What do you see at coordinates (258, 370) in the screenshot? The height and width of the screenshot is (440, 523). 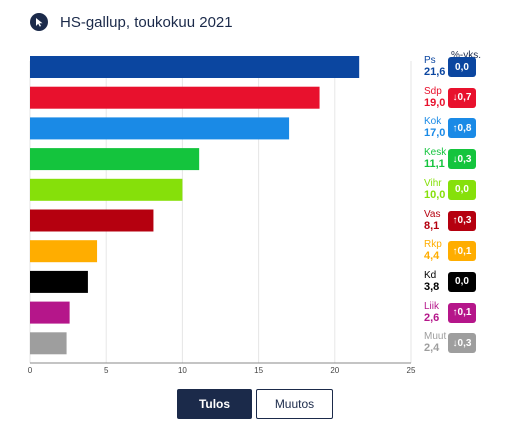 I see `x-tick-label: 15` at bounding box center [258, 370].